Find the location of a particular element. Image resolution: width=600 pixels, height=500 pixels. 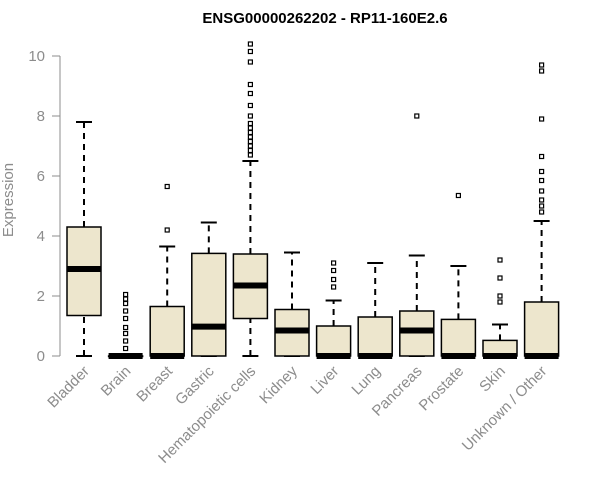

y-axis-label: Expression is located at coordinates (8, 200).